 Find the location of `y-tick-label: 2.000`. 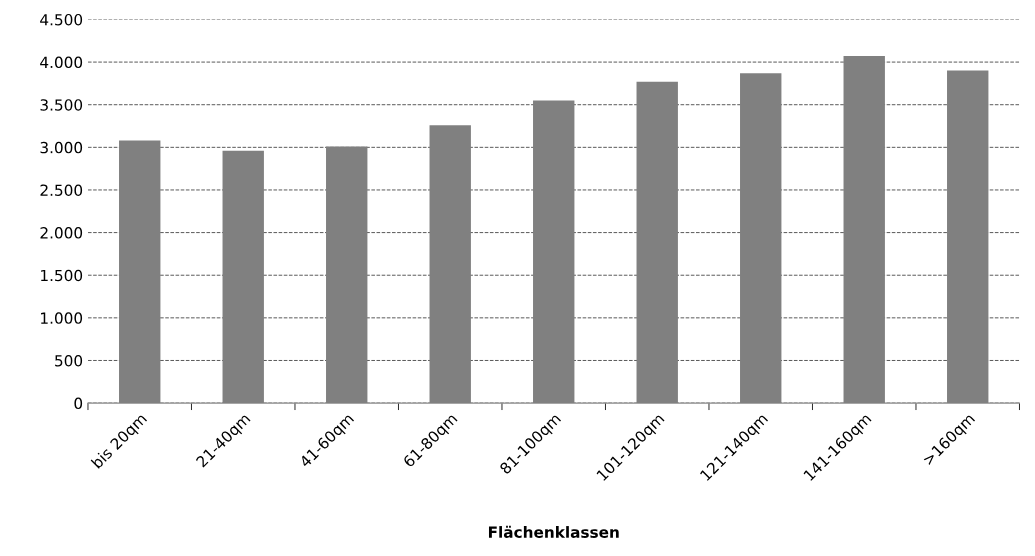

y-tick-label: 2.000 is located at coordinates (61, 233).